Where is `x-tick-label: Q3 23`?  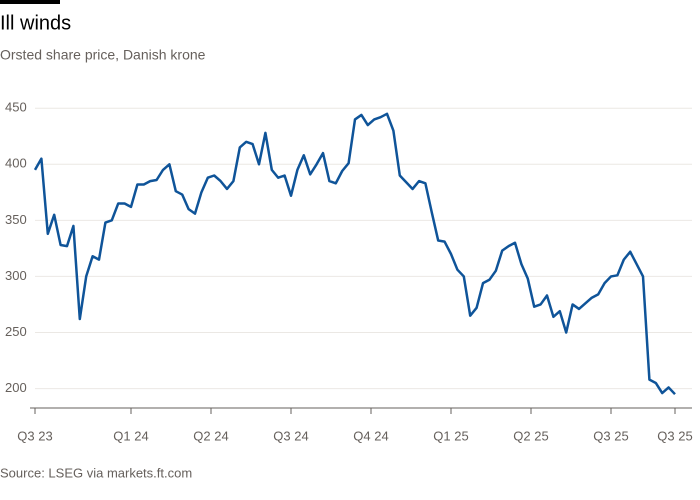 x-tick-label: Q3 23 is located at coordinates (34, 435).